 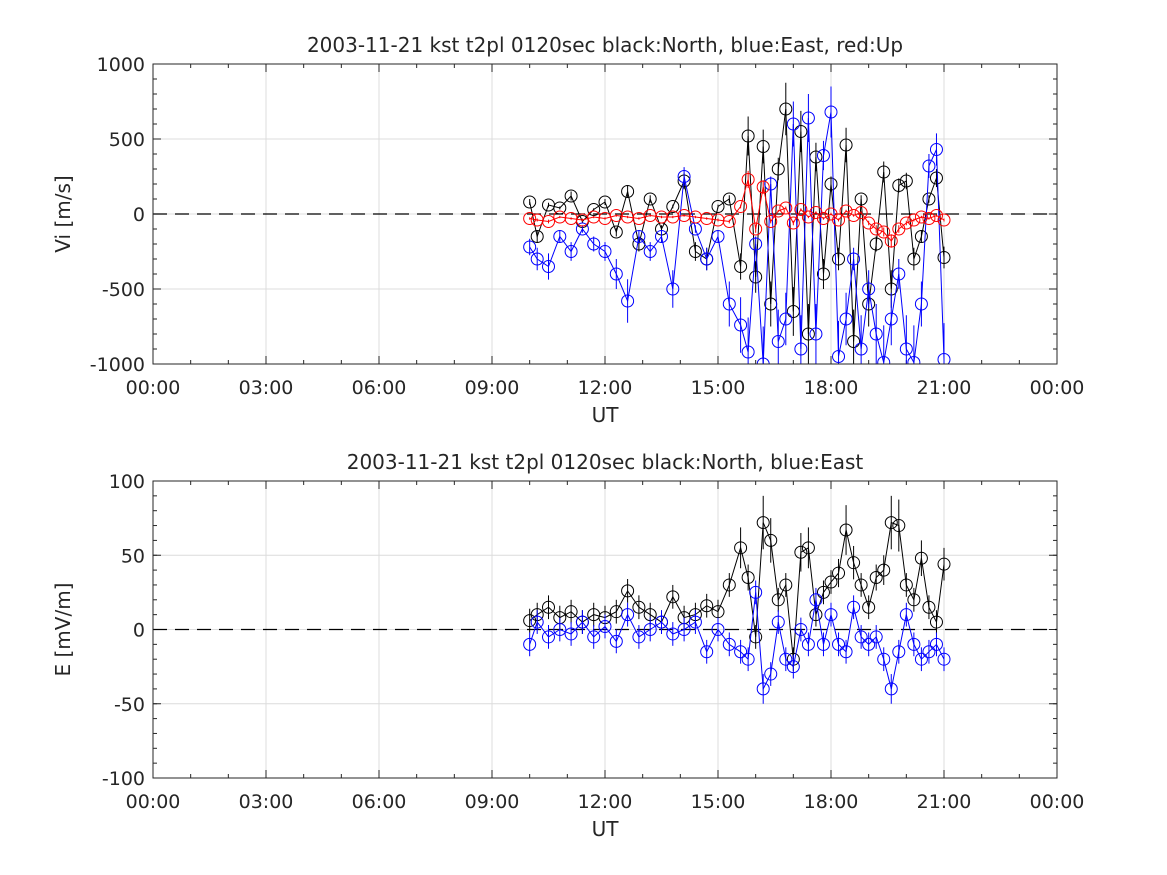 What do you see at coordinates (127, 140) in the screenshot?
I see `y-tick-label: 500` at bounding box center [127, 140].